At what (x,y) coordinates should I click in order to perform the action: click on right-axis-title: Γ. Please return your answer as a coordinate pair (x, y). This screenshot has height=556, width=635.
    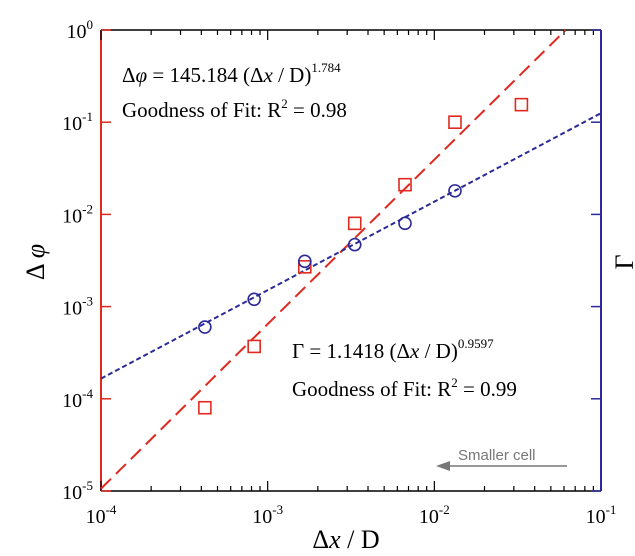
    Looking at the image, I should click on (622, 261).